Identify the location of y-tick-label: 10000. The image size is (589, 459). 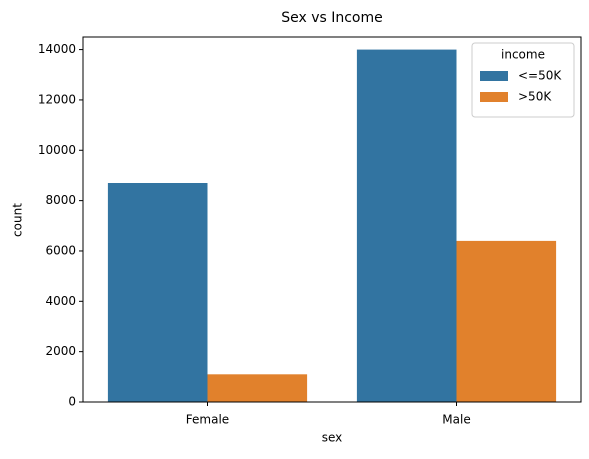
(57, 150).